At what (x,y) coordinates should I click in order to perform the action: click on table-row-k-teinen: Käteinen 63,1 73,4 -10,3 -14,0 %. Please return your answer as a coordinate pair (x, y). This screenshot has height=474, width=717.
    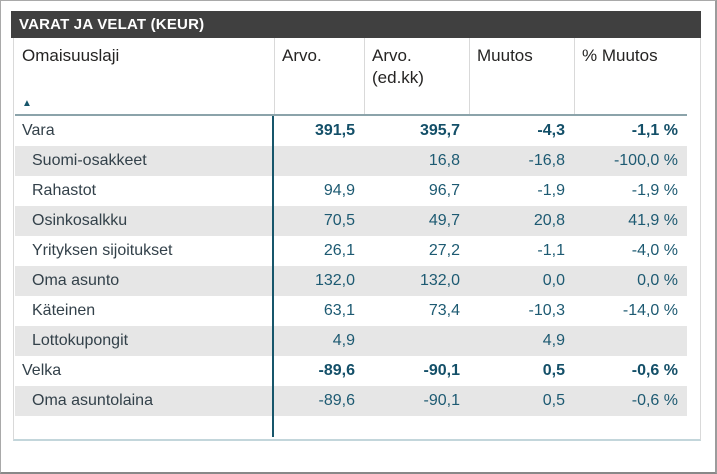
    Looking at the image, I should click on (351, 311).